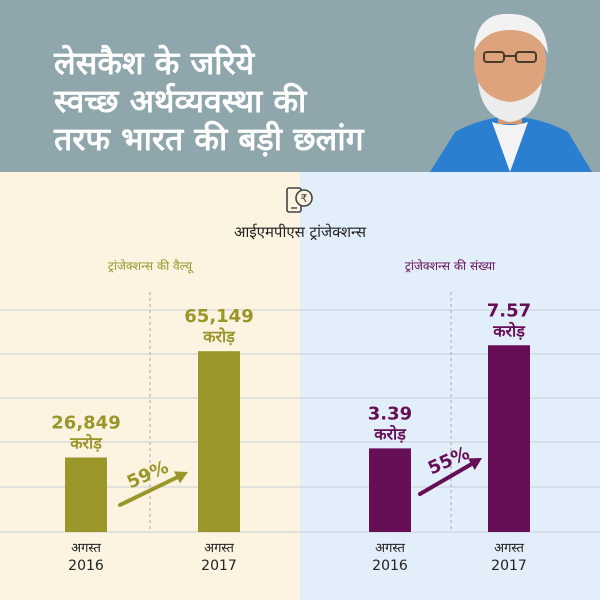 This screenshot has width=600, height=600. Describe the element at coordinates (300, 232) in the screenshot. I see `main-title: आईएमपीएस ट्रांजेक्शन्स` at that location.